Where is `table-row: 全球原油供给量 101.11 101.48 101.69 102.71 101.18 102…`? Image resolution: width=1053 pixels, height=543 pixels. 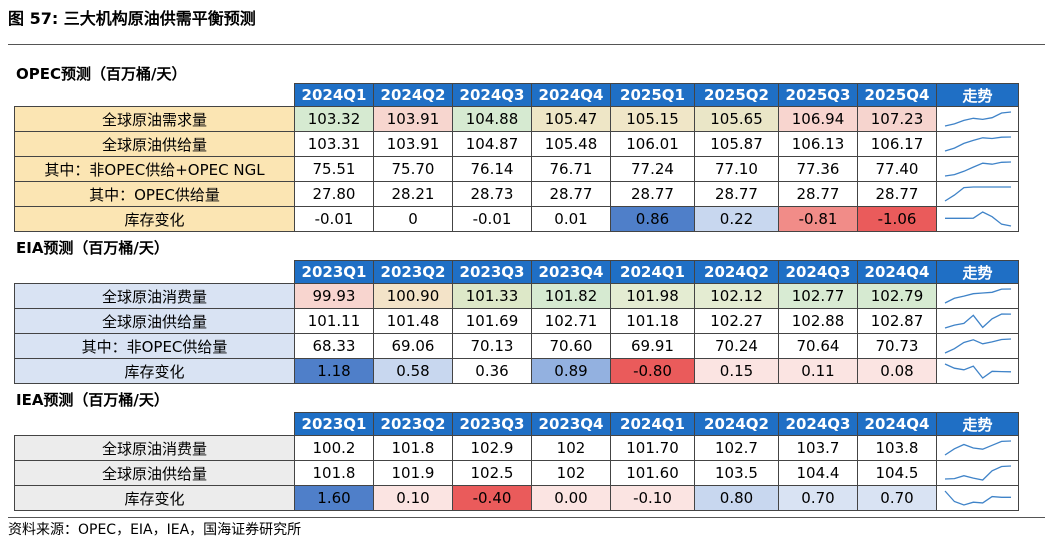 table-row: 全球原油供给量 101.11 101.48 101.69 102.71 101.18 102… is located at coordinates (516, 321).